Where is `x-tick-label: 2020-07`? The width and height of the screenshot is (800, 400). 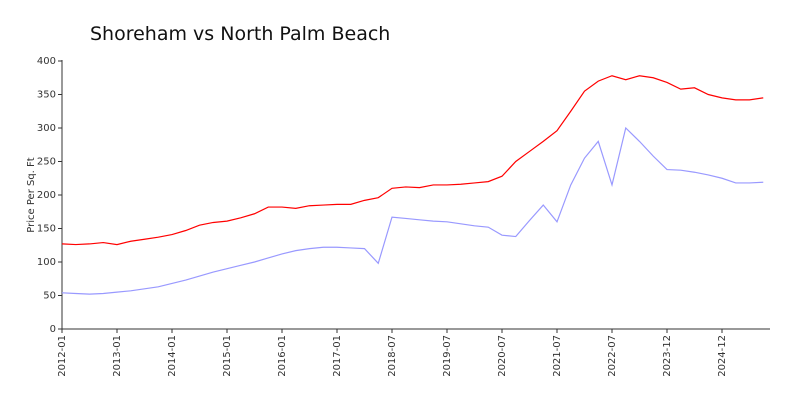 x-tick-label: 2020-07 is located at coordinates (502, 356).